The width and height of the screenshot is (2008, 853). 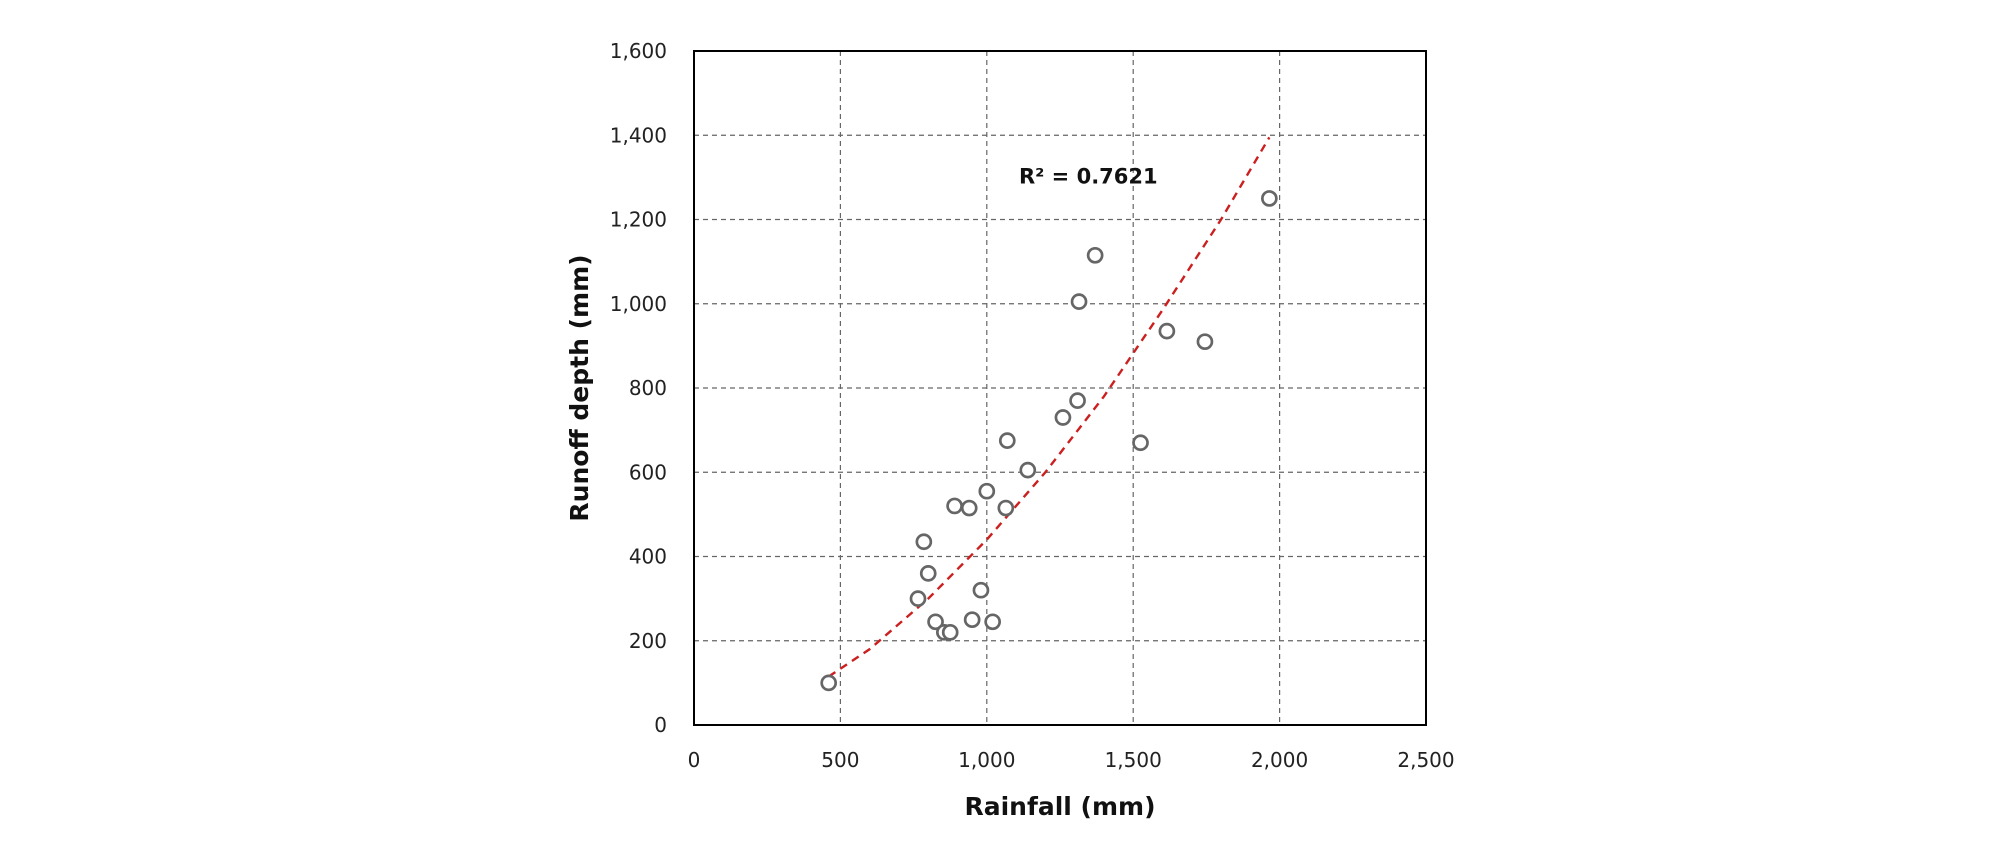 I want to click on x-axis-tick-labels: 0 500 1,000 1,500 2,000 2,500, so click(x=1071, y=760).